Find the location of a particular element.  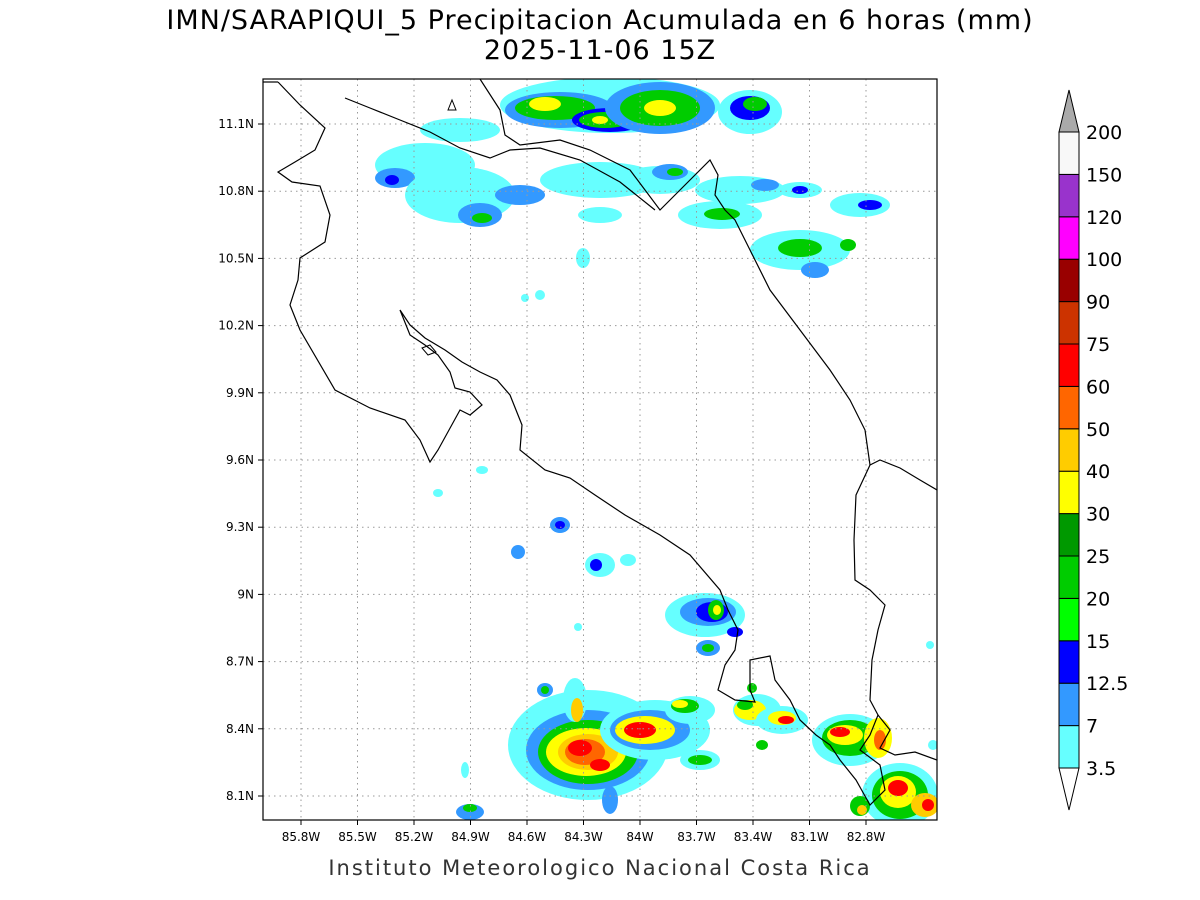

x-tick-label: 84.3W is located at coordinates (583, 837).